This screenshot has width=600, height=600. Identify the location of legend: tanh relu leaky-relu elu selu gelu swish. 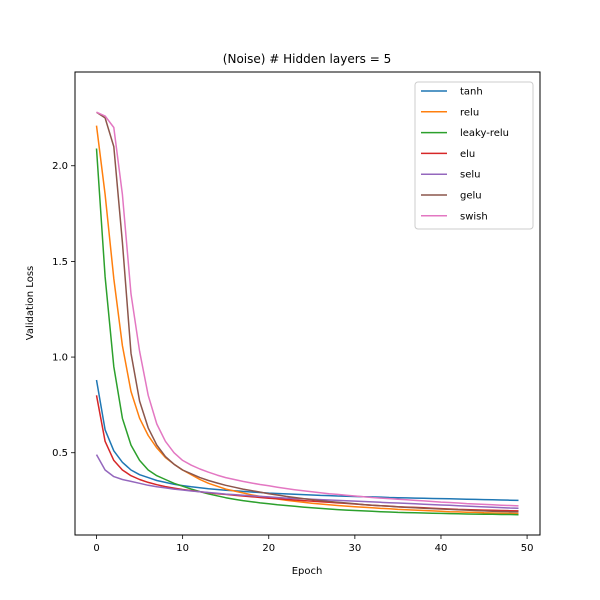
(474, 155).